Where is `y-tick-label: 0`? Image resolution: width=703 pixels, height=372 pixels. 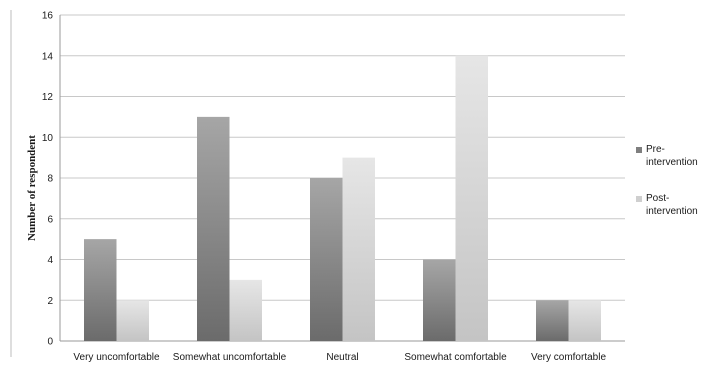
y-tick-label: 0 is located at coordinates (50, 342).